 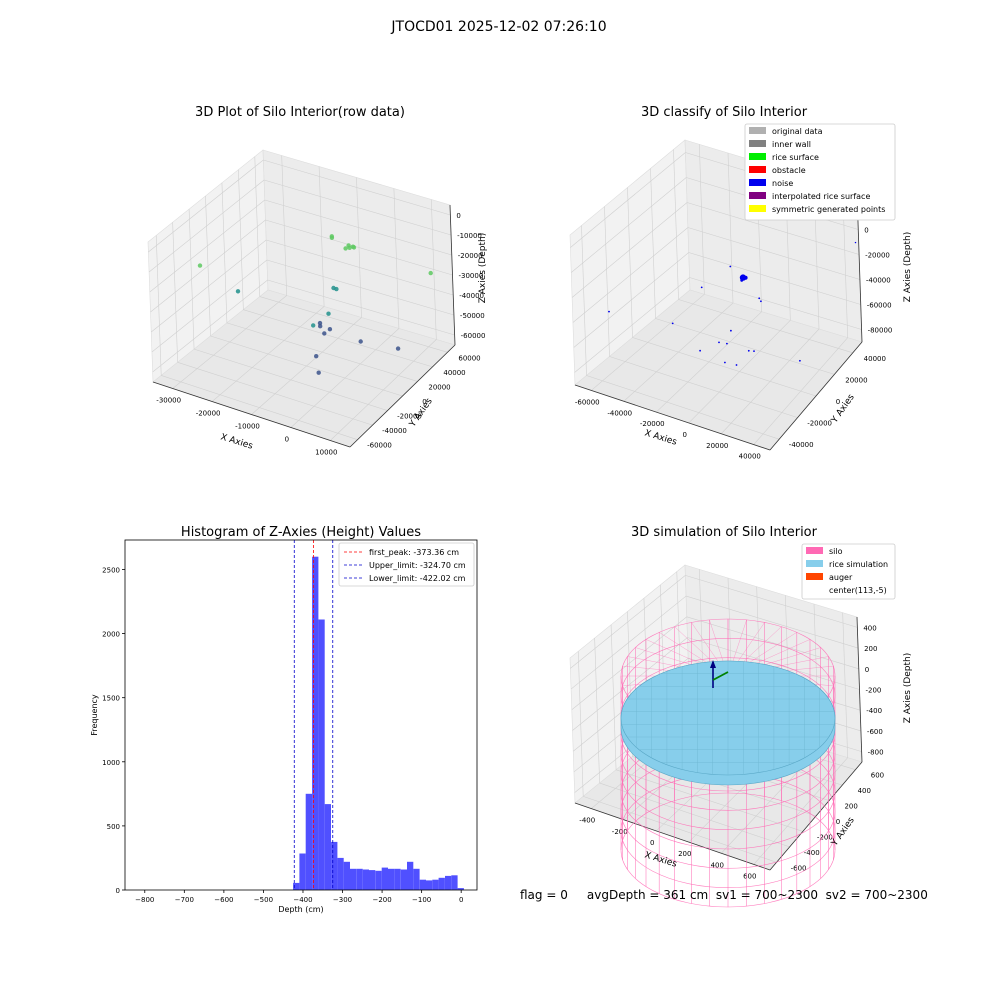 I want to click on legend-label: rice surface, so click(x=795, y=157).